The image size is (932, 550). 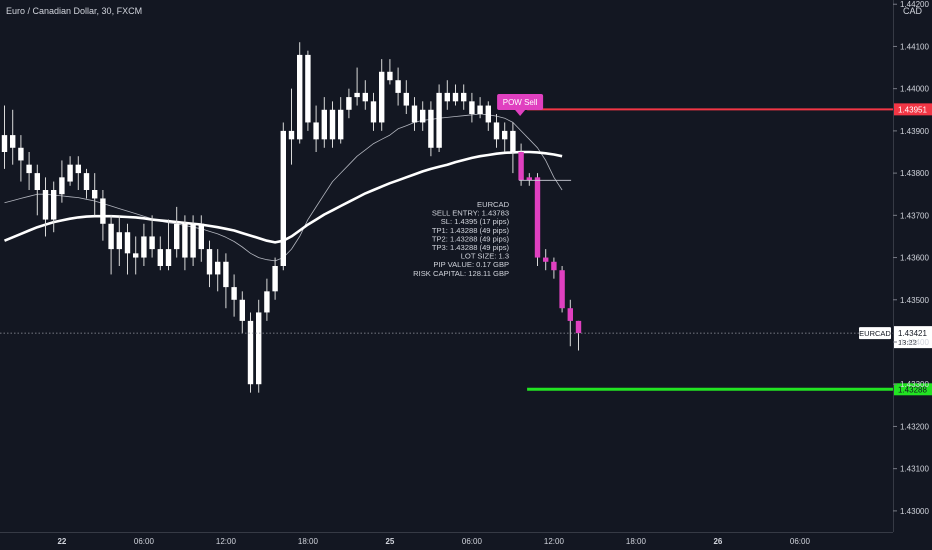 What do you see at coordinates (912, 333) in the screenshot?
I see `last-price-tag: 1.43421` at bounding box center [912, 333].